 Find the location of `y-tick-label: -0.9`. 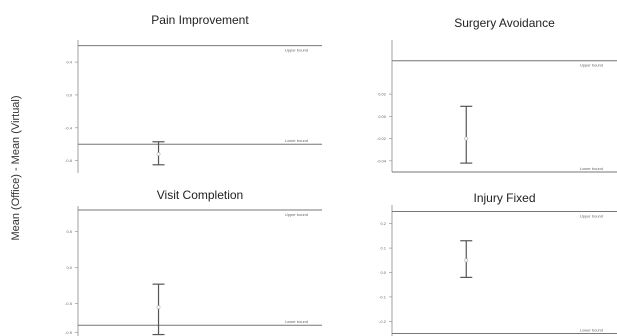

y-tick-label: -0.9 is located at coordinates (69, 332).